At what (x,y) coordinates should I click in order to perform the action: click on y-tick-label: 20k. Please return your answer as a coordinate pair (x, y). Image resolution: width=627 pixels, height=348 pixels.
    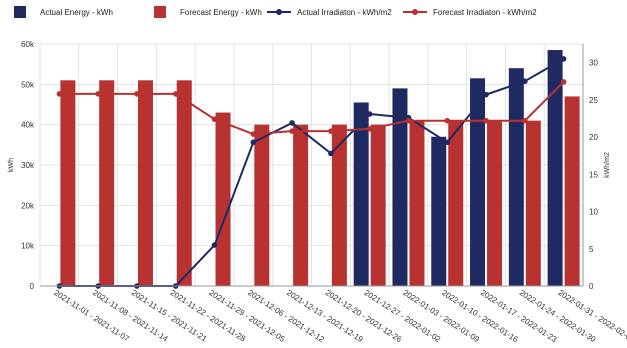
    Looking at the image, I should click on (28, 205).